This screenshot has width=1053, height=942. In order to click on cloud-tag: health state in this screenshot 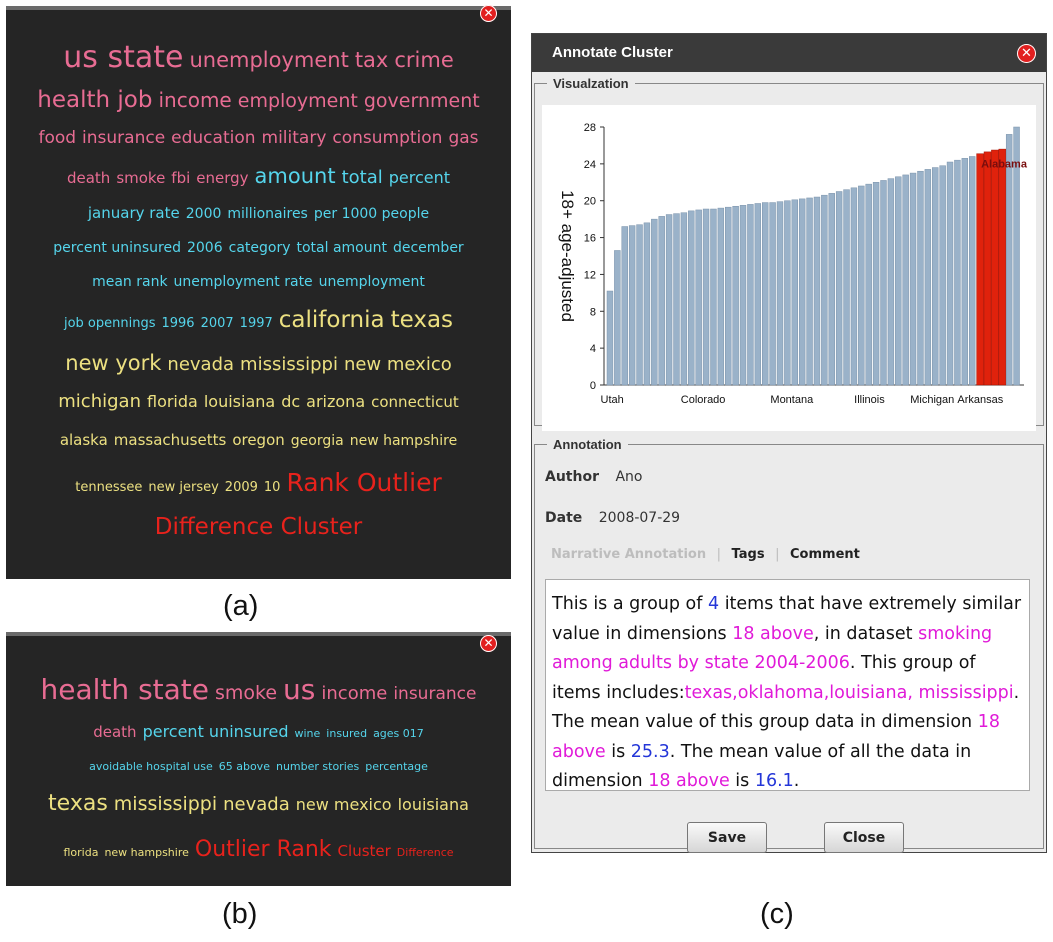, I will do `click(124, 689)`.